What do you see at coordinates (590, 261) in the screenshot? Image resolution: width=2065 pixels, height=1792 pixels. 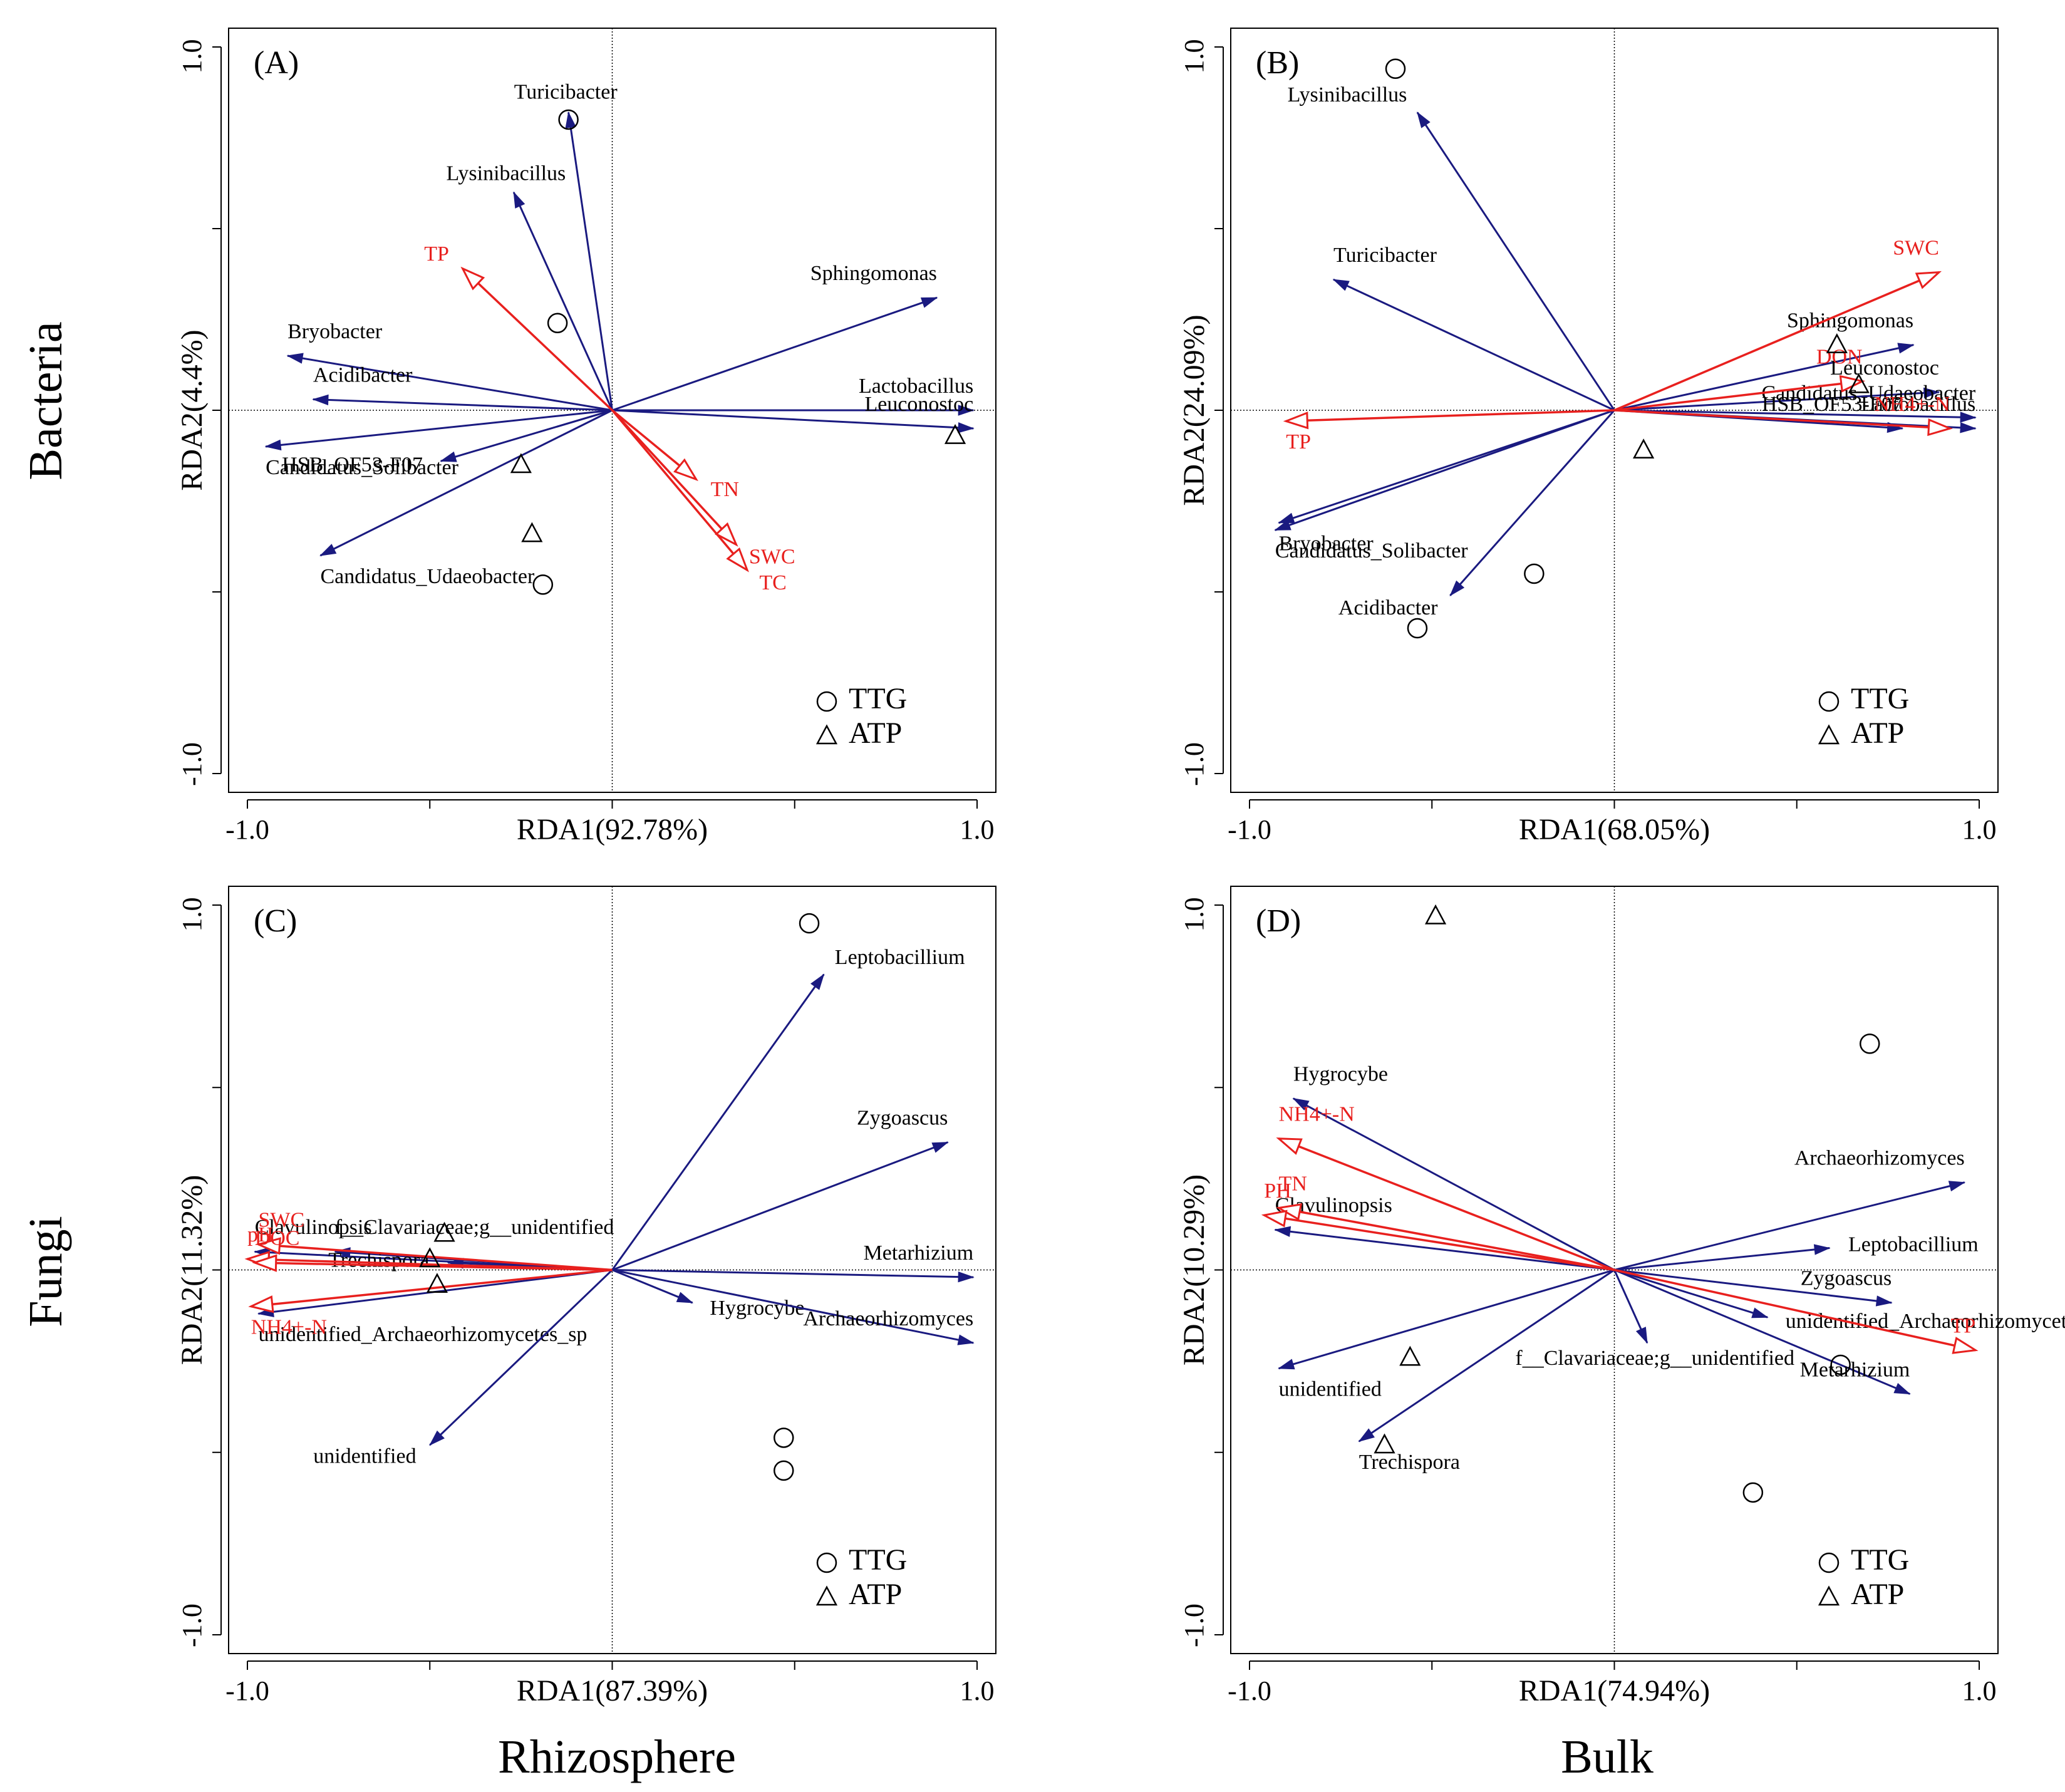 I see `species-arrow-turicibacter` at bounding box center [590, 261].